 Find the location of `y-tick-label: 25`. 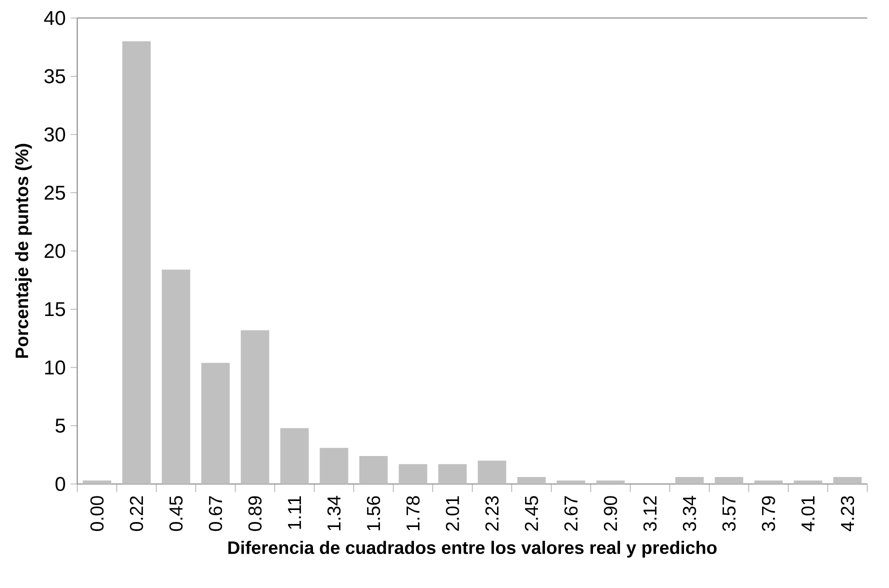

y-tick-label: 25 is located at coordinates (55, 193).